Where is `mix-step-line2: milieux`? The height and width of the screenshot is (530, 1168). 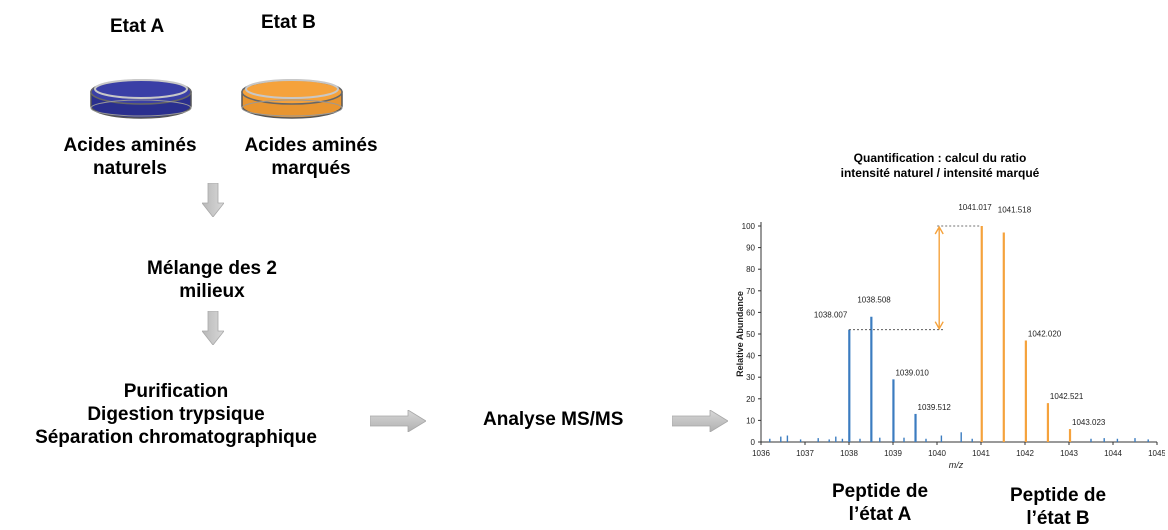
mix-step-line2: milieux is located at coordinates (212, 291).